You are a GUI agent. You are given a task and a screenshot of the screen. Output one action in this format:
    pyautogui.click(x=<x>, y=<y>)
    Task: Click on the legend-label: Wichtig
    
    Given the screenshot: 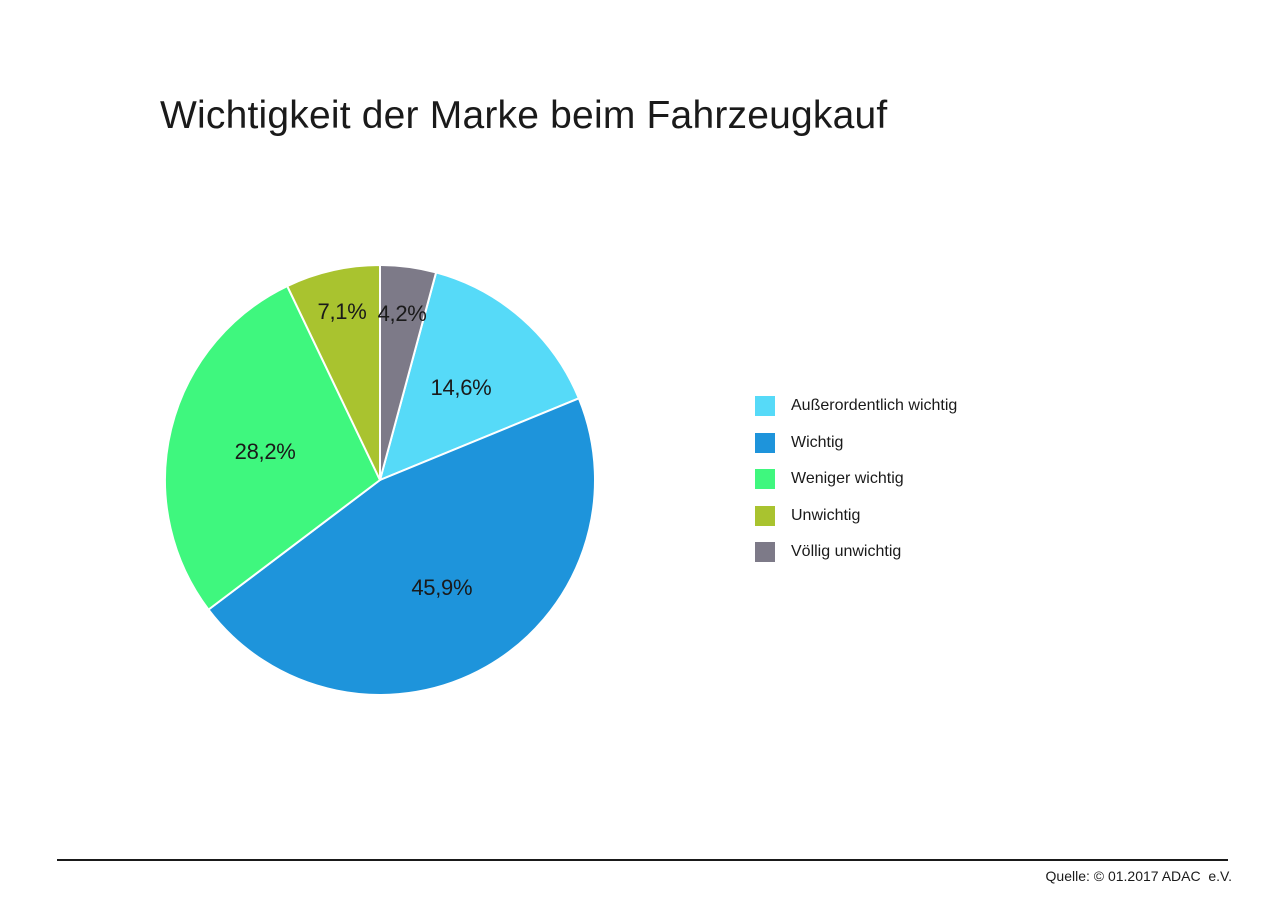 What is the action you would take?
    pyautogui.click(x=817, y=442)
    